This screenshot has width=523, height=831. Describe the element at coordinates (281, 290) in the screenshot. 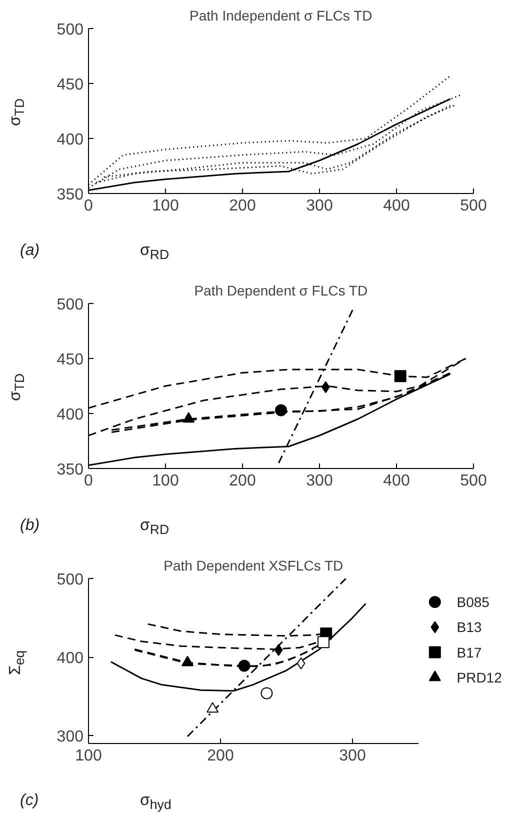

I see `chart-title: Path Dependent σ FLCs TD` at that location.